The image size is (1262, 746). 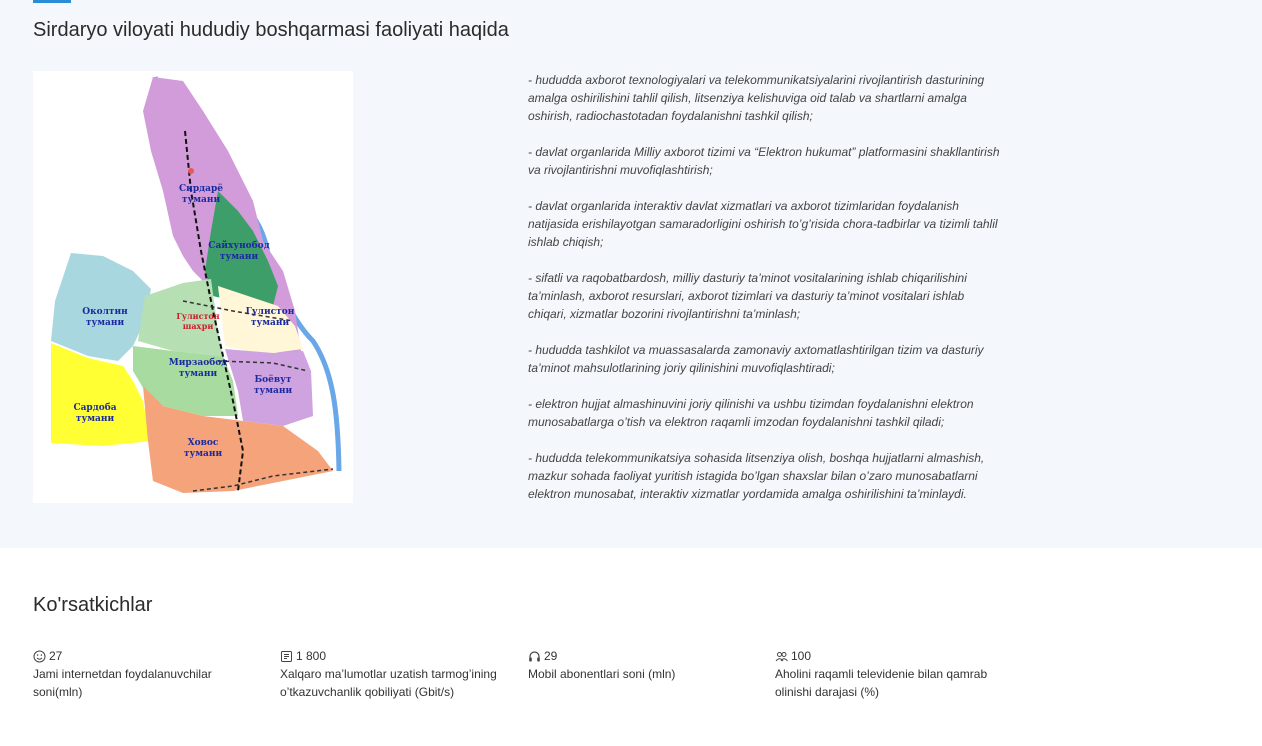 I want to click on stat-value: 29, so click(x=551, y=656).